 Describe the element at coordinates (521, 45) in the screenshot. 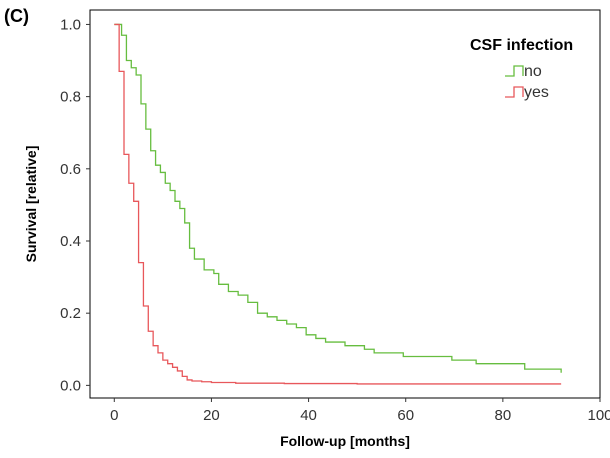

I see `legend-title: CSF infection` at that location.